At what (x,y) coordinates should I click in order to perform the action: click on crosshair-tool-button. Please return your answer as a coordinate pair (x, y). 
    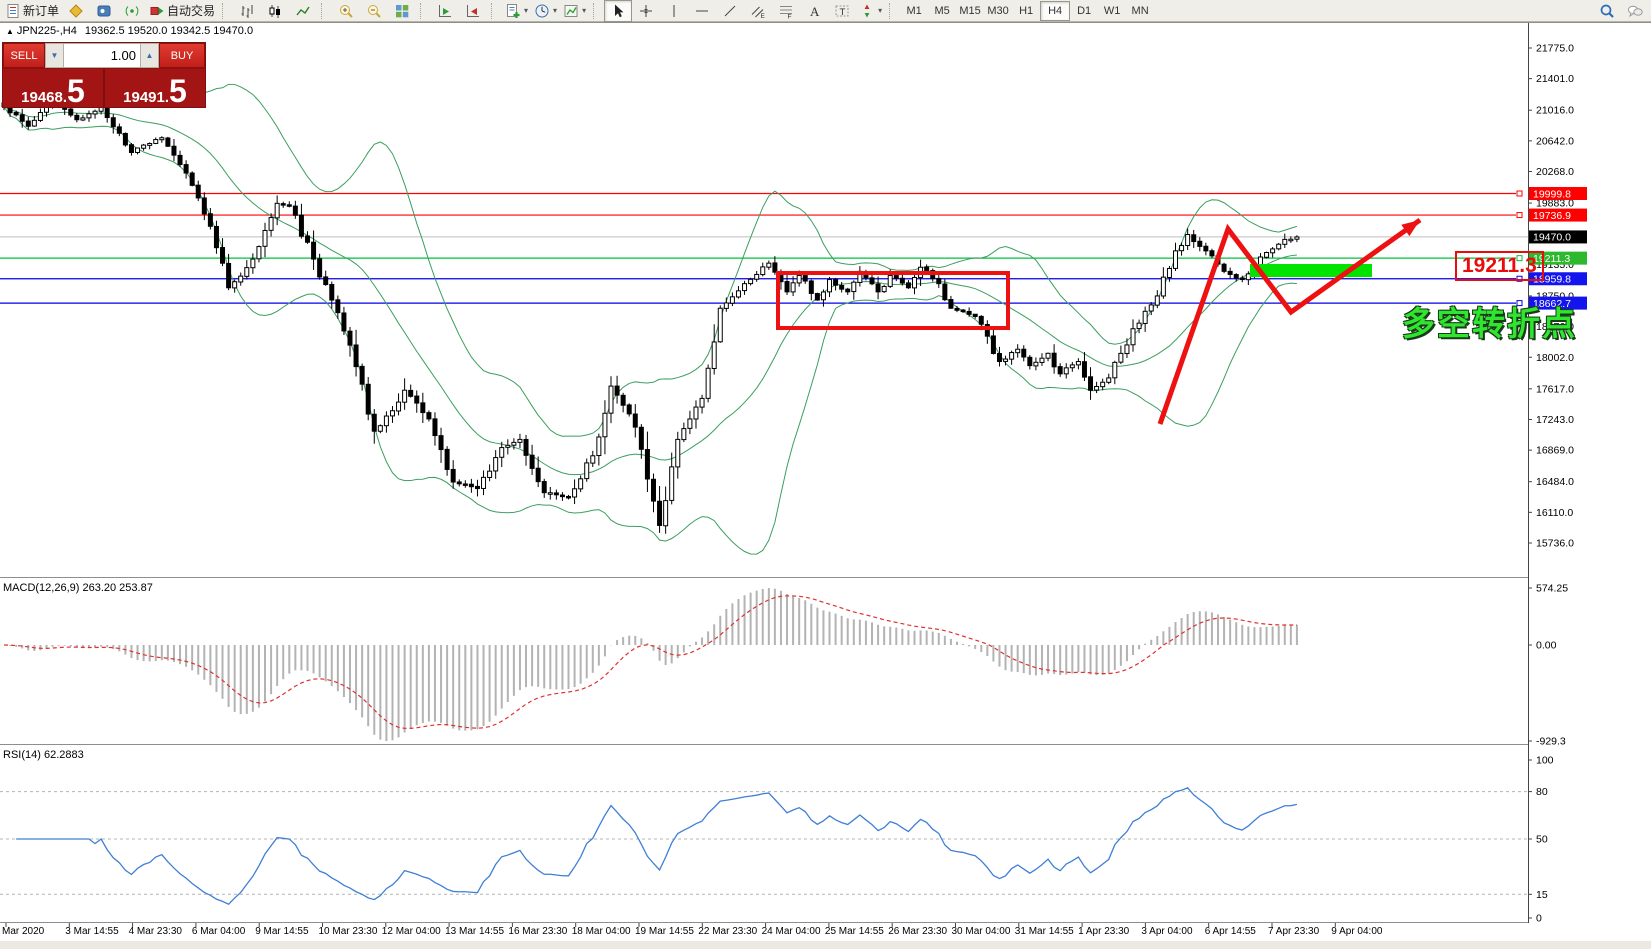
    Looking at the image, I should click on (646, 11).